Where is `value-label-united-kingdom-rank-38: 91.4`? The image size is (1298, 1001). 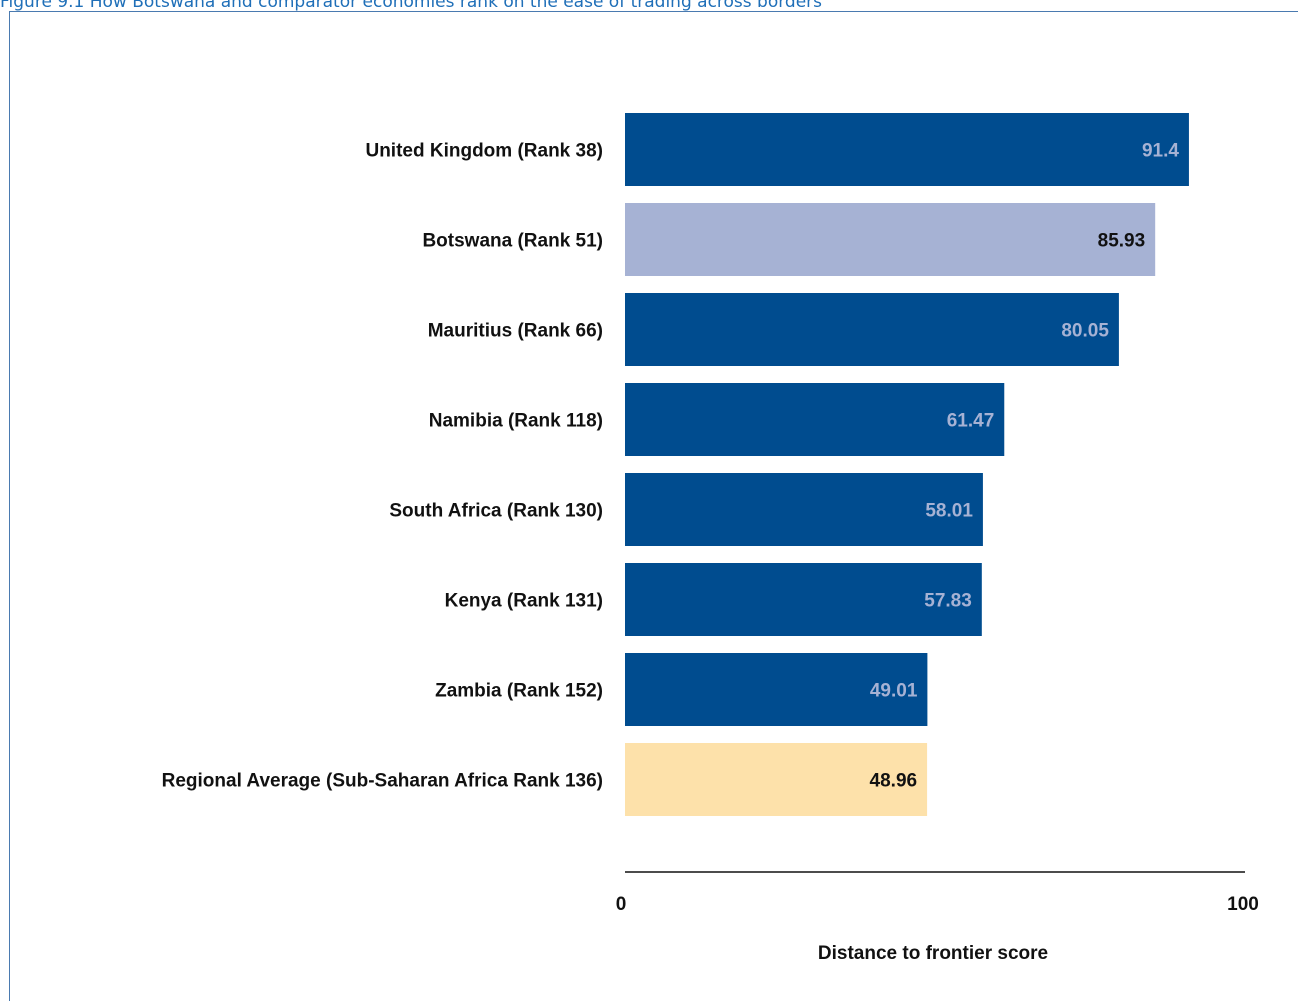
value-label-united-kingdom-rank-38: 91.4 is located at coordinates (1160, 151).